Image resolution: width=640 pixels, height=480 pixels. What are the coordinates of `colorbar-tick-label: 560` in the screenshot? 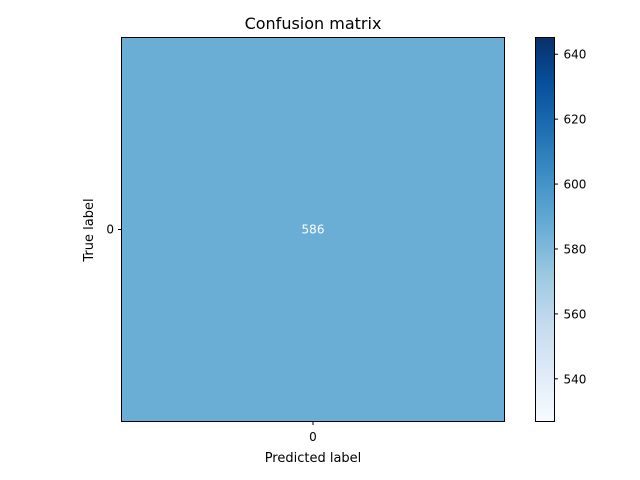 It's located at (575, 314).